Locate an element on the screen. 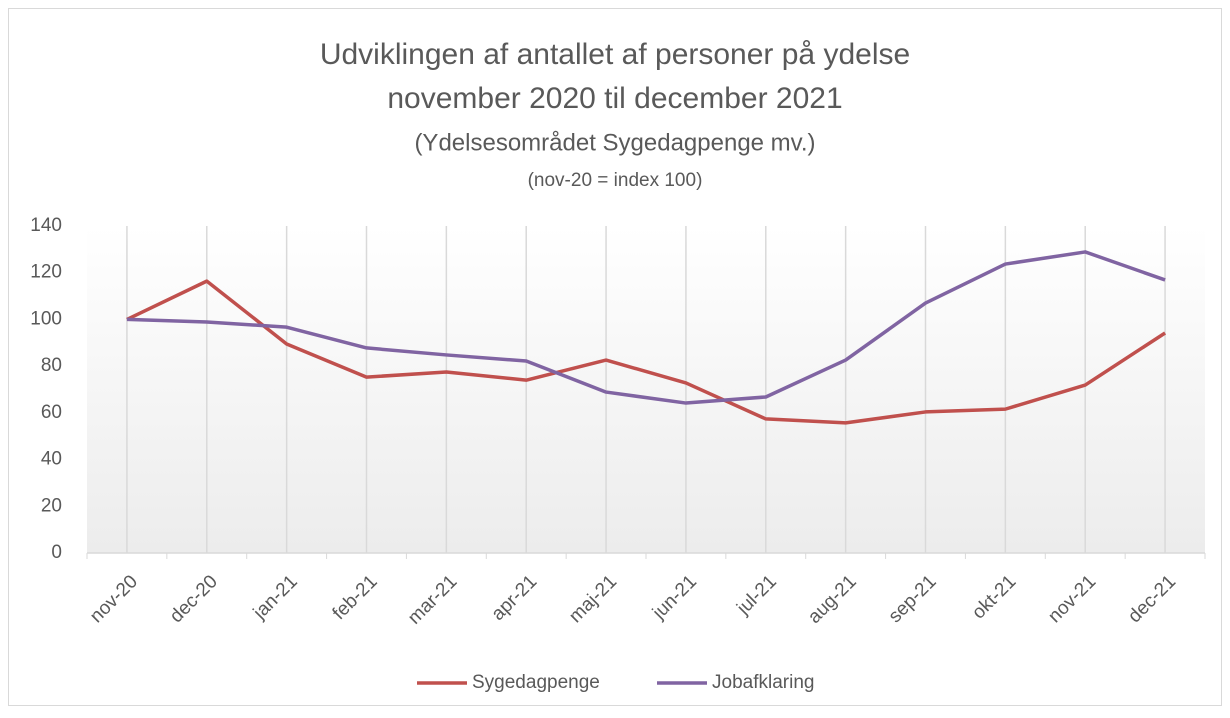  chart-note: (nov-20 = index 100) is located at coordinates (615, 180).